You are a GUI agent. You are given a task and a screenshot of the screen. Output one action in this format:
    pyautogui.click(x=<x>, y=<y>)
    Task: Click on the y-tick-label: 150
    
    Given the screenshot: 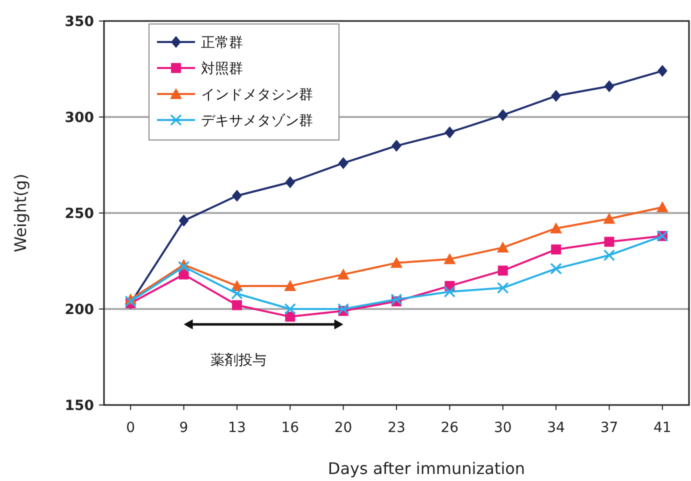 What is the action you would take?
    pyautogui.click(x=79, y=406)
    